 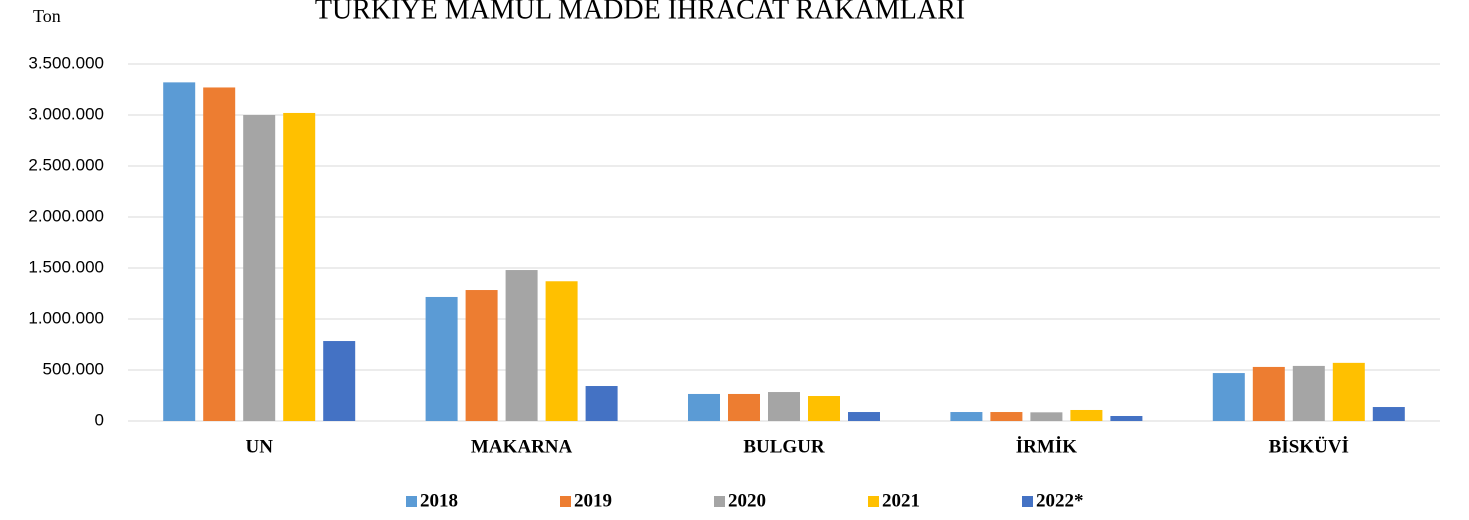 I want to click on y-tick-label: 500.000, so click(x=73, y=368).